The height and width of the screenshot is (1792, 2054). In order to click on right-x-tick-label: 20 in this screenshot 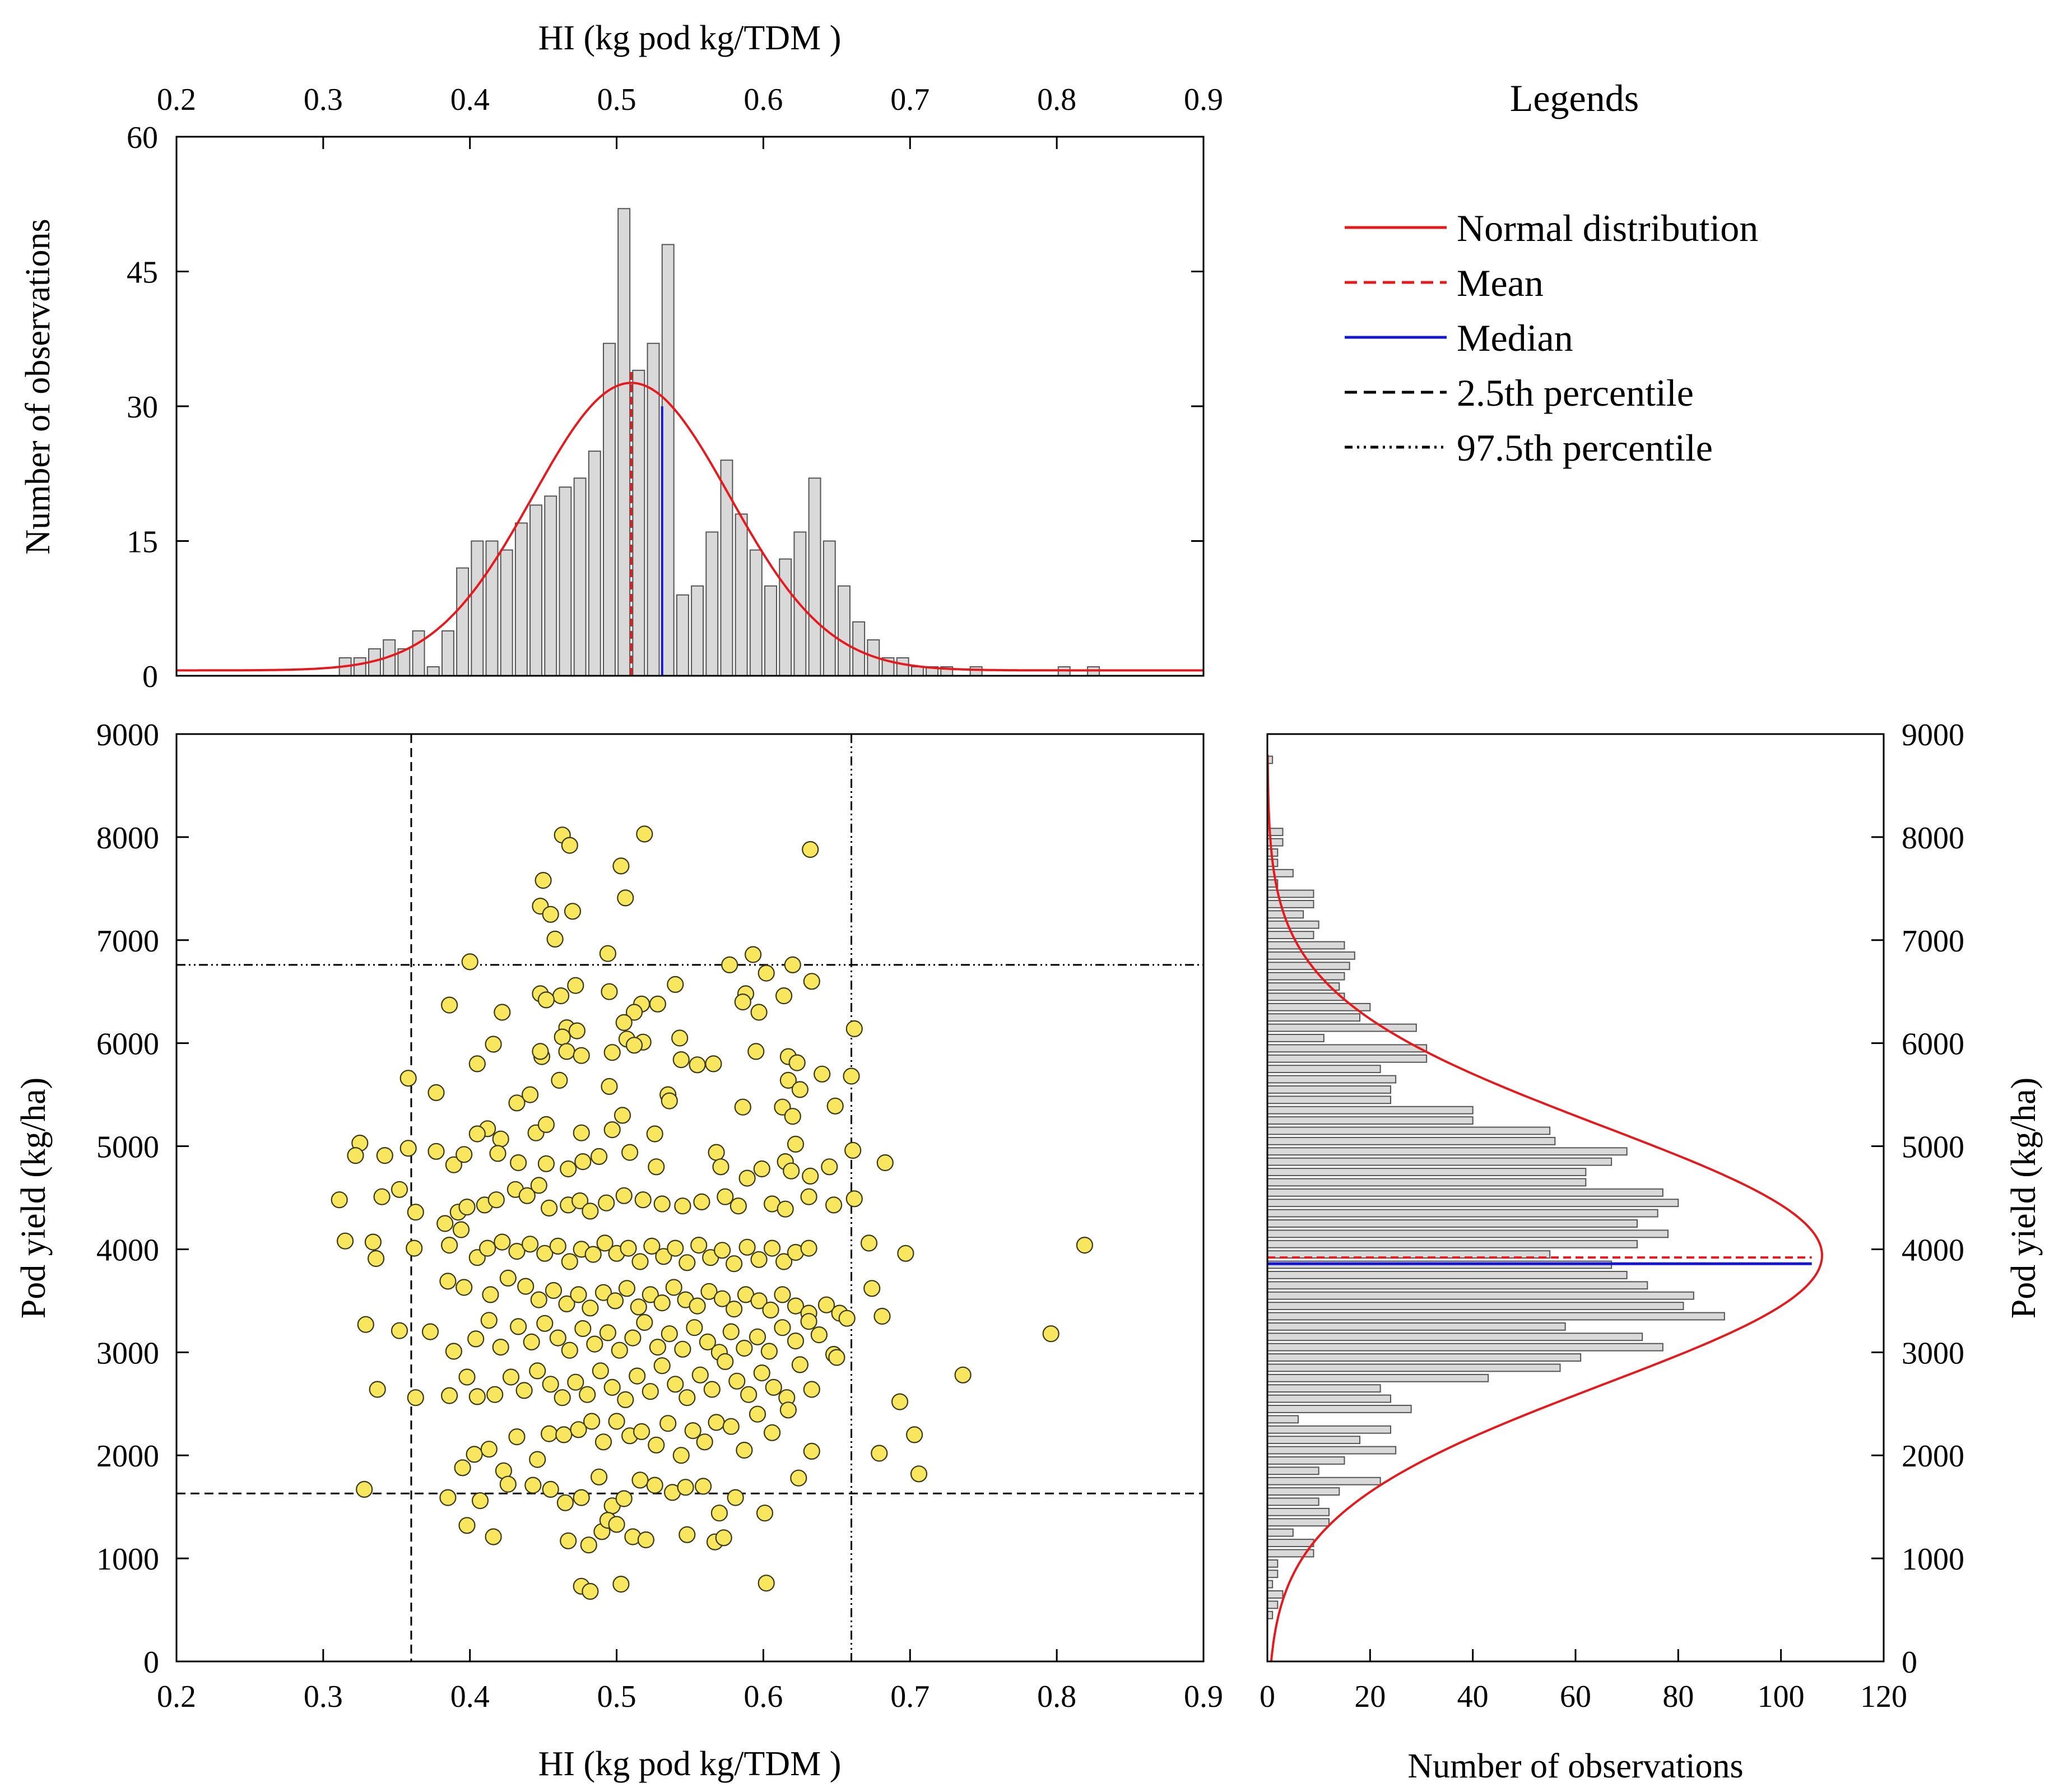, I will do `click(1370, 1696)`.